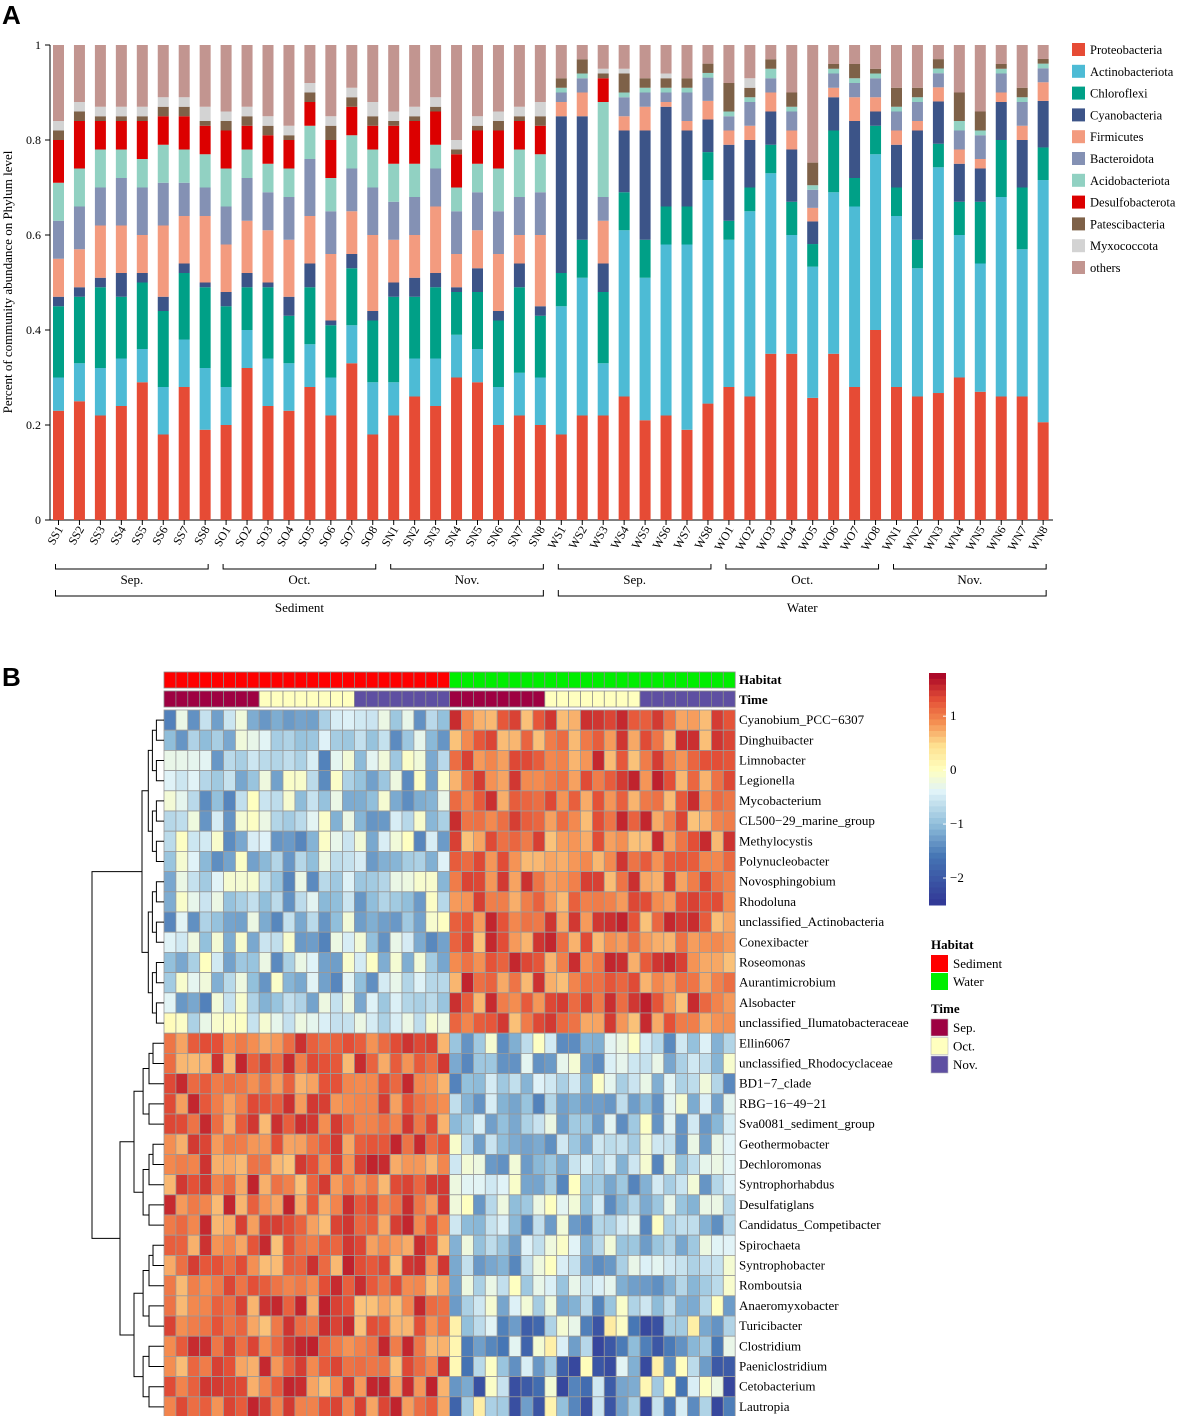 Image resolution: width=1181 pixels, height=1416 pixels. Describe the element at coordinates (802, 567) in the screenshot. I see `month-bracket` at that location.